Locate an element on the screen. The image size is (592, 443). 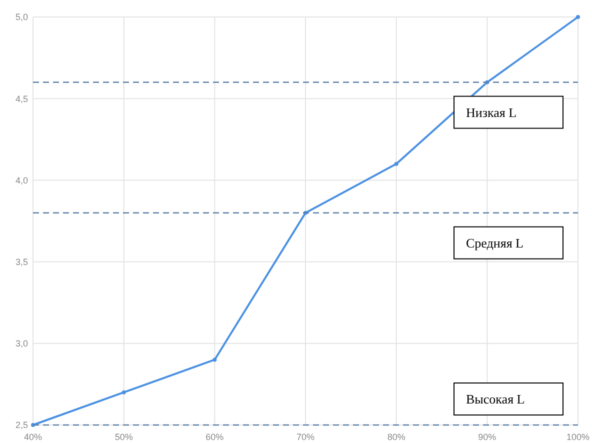
text-box: Низкая L is located at coordinates (509, 112).